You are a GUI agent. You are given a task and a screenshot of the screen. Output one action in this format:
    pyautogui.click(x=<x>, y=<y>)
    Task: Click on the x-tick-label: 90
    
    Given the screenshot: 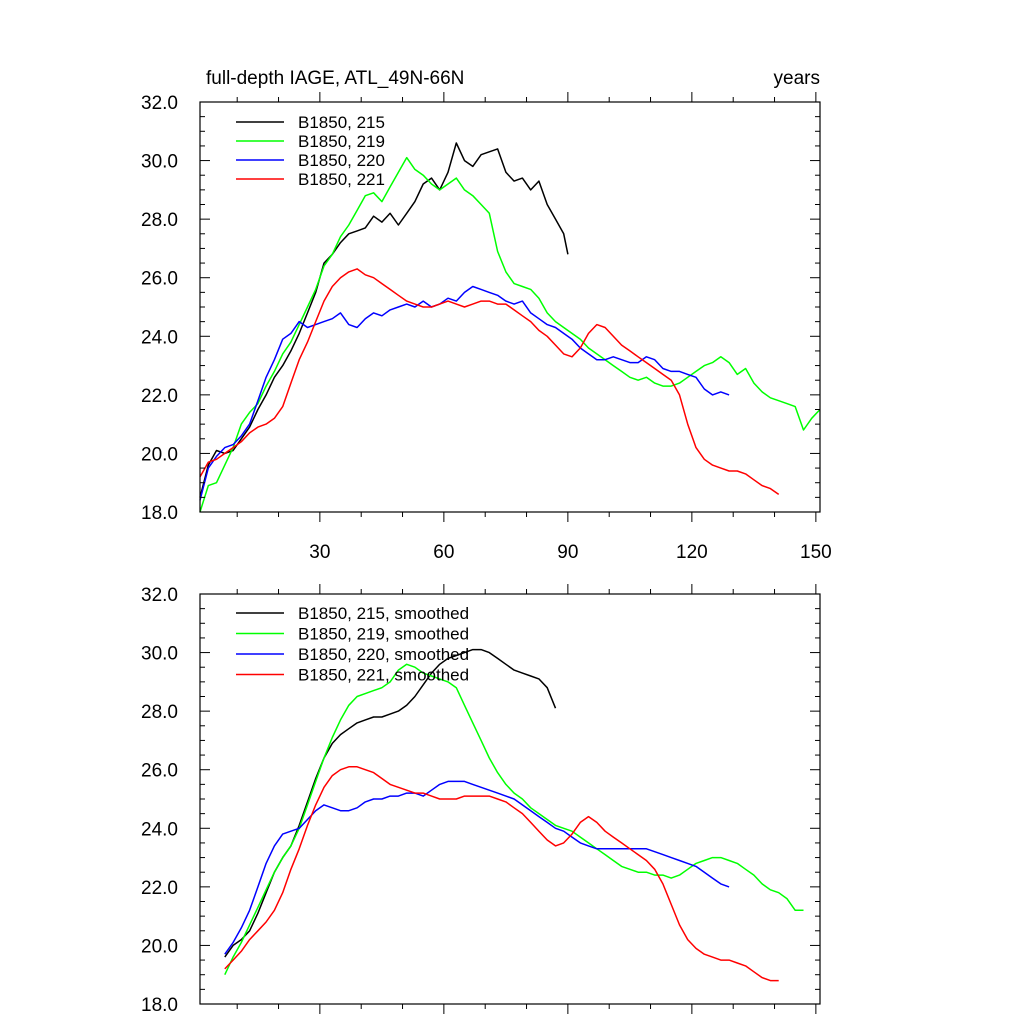 What is the action you would take?
    pyautogui.click(x=567, y=552)
    